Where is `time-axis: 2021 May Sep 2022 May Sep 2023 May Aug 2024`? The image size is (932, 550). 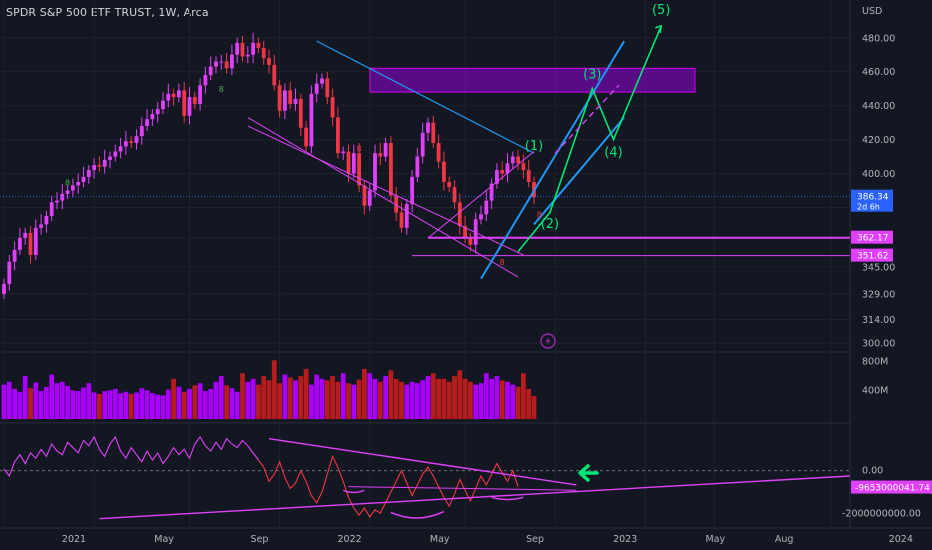 time-axis: 2021 May Sep 2022 May Sep 2023 May Aug 2024 is located at coordinates (487, 539).